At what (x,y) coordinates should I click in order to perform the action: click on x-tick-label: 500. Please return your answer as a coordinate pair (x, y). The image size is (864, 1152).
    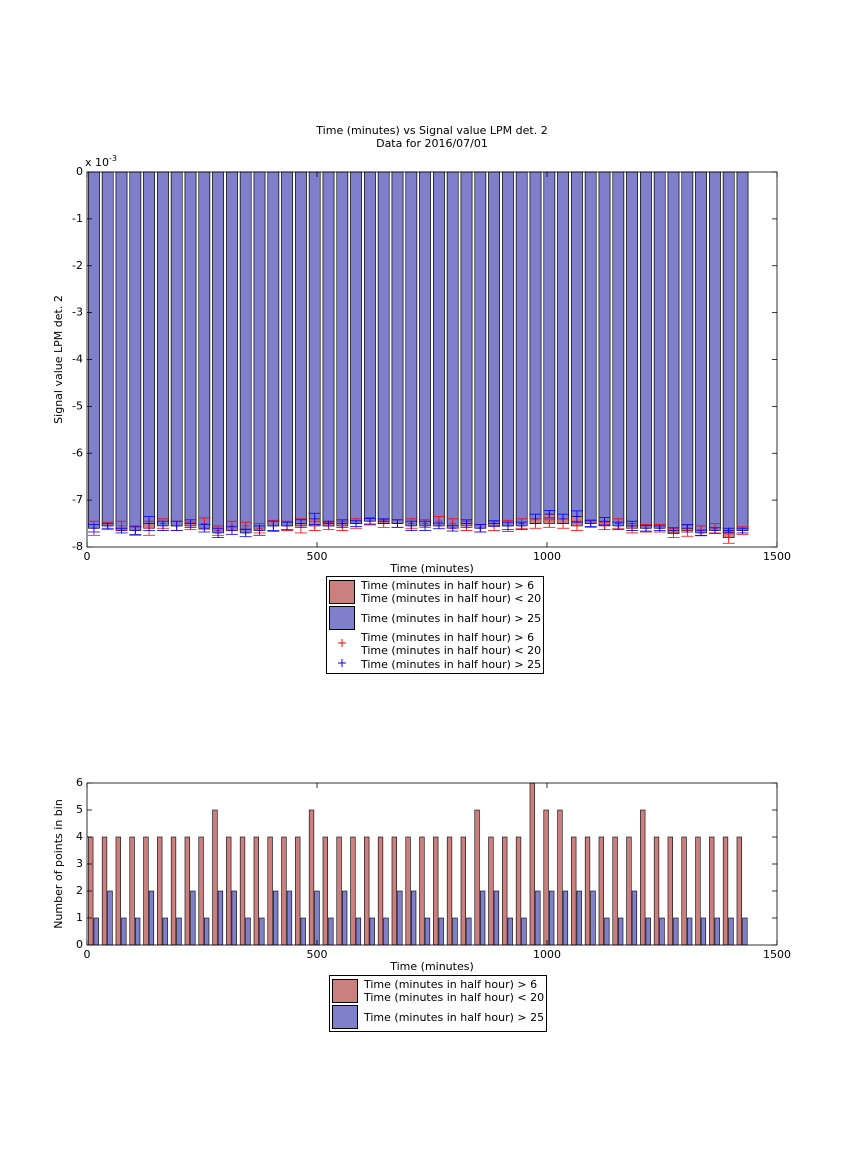
    Looking at the image, I should click on (317, 954).